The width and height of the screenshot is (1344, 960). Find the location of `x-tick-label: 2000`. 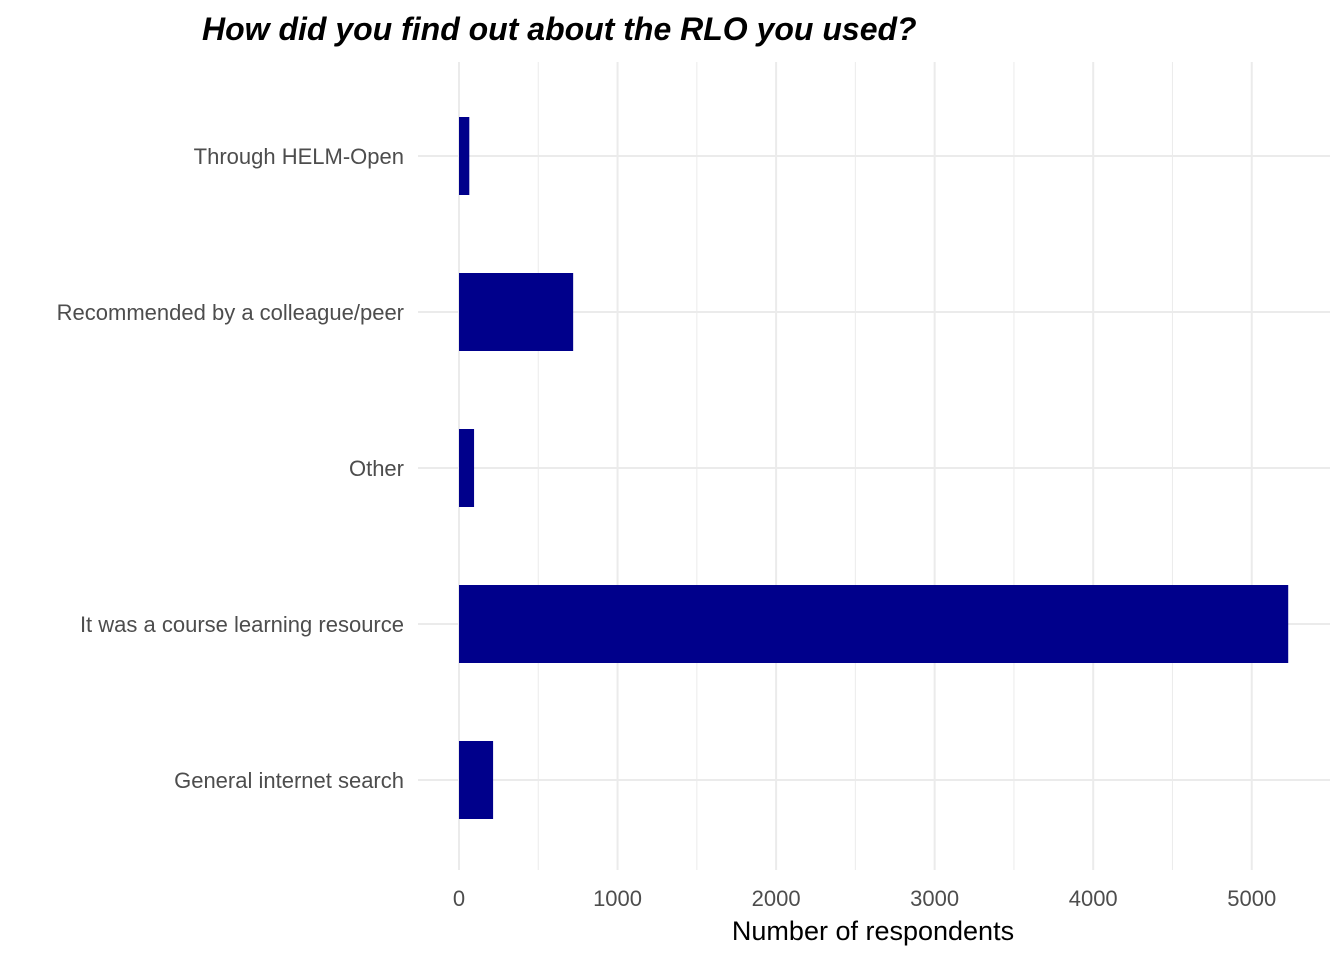

x-tick-label: 2000 is located at coordinates (776, 898).